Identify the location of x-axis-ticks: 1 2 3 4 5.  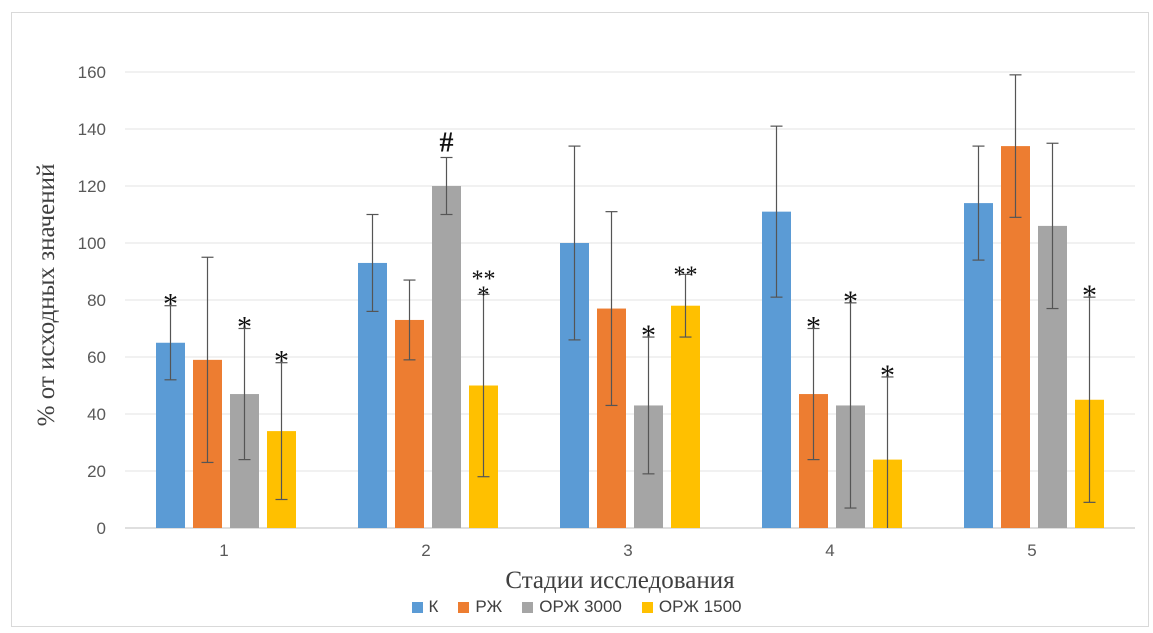
(627, 550).